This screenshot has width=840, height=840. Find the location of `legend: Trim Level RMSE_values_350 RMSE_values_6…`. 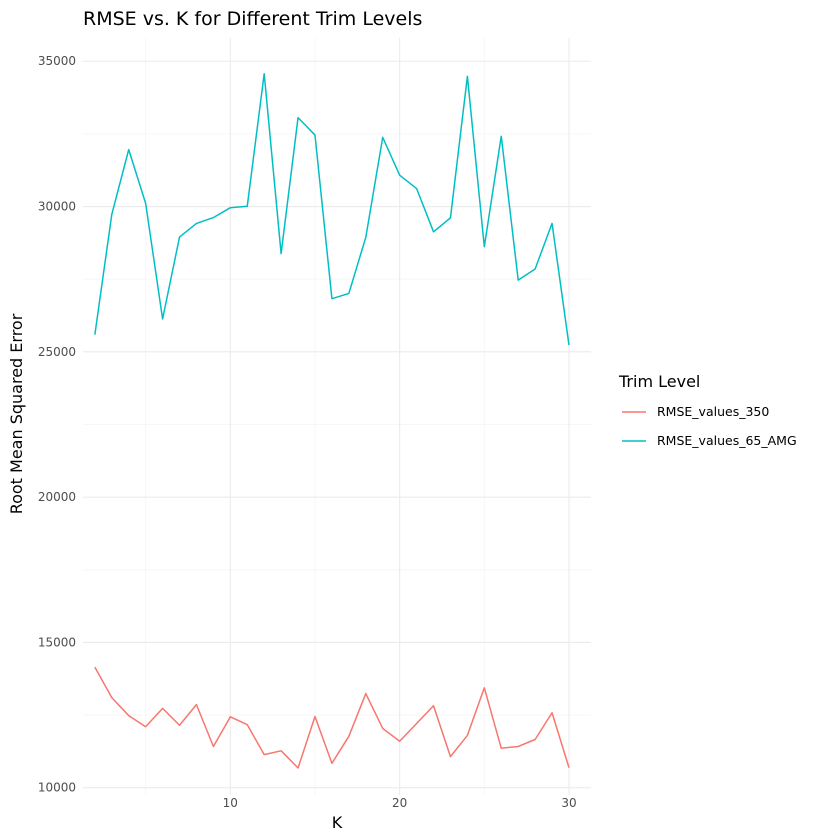

legend: Trim Level RMSE_values_350 RMSE_values_6… is located at coordinates (707, 410).